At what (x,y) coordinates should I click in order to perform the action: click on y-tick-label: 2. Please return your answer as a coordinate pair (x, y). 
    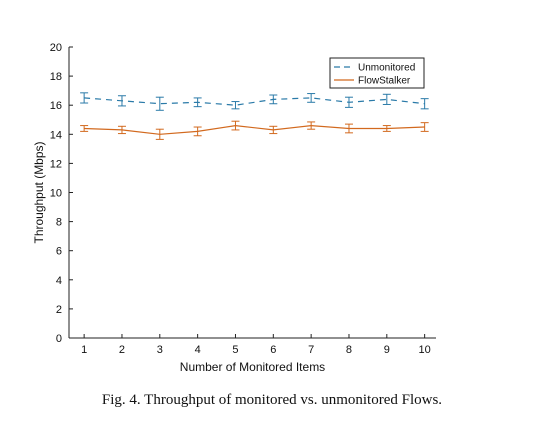
    Looking at the image, I should click on (59, 310).